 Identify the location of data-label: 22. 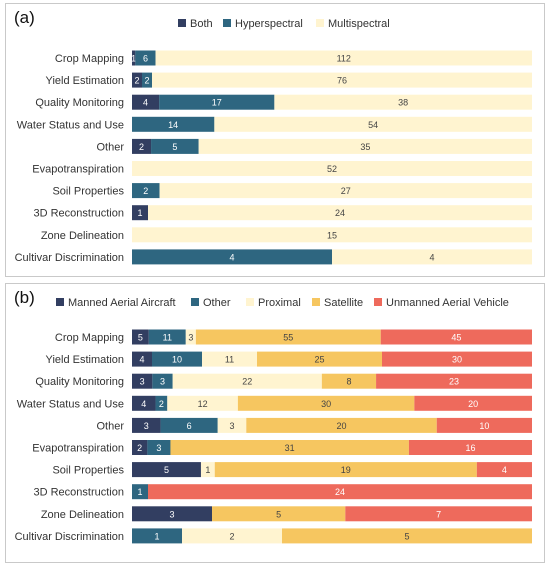
(247, 382).